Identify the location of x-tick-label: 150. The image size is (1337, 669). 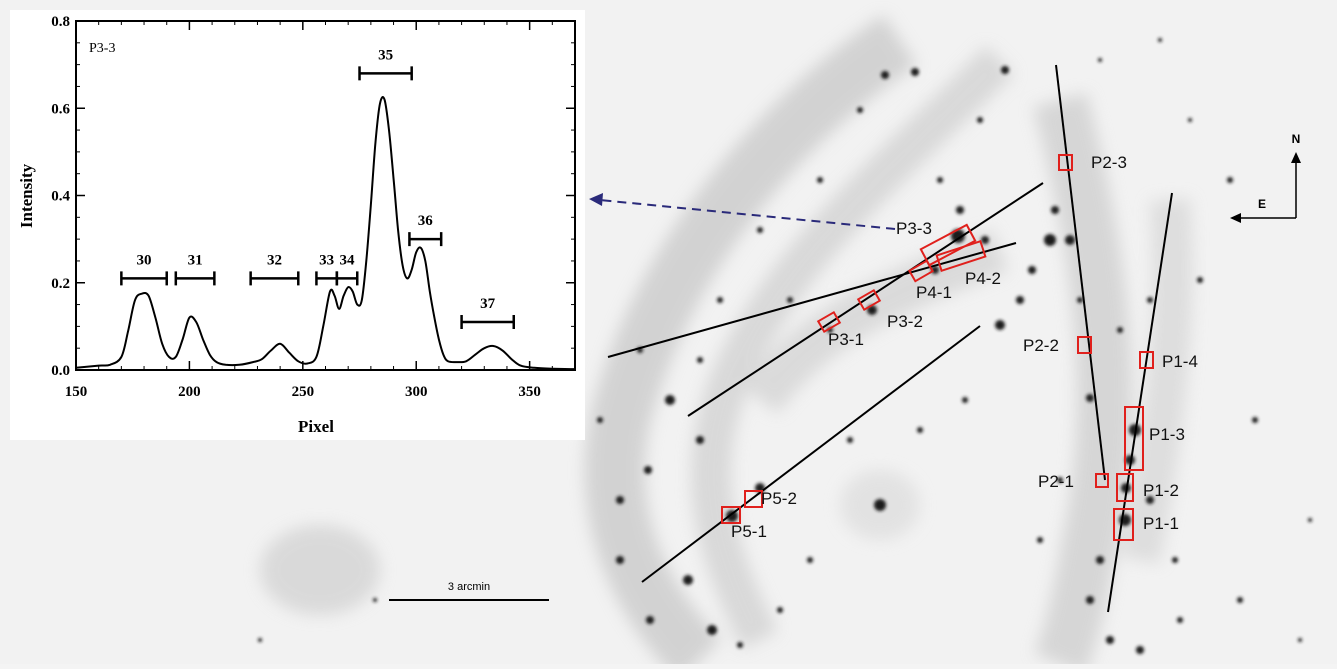
(76, 392).